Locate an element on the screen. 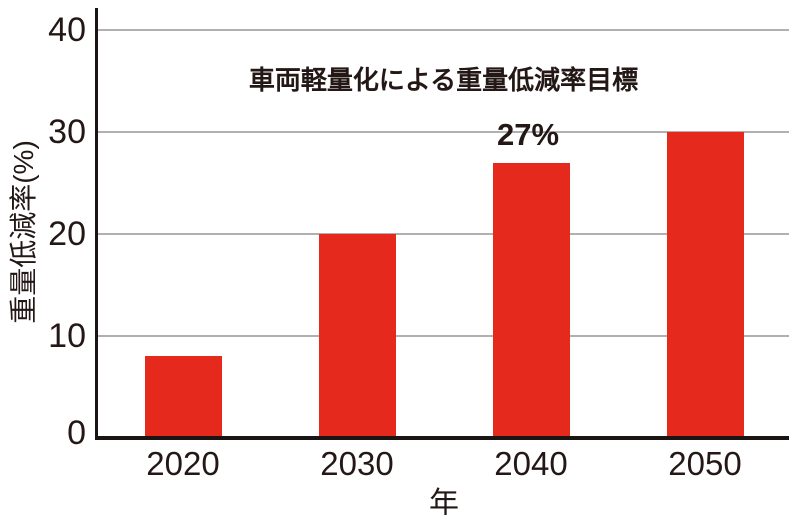 The image size is (800, 515). x-axis-line is located at coordinates (442, 438).